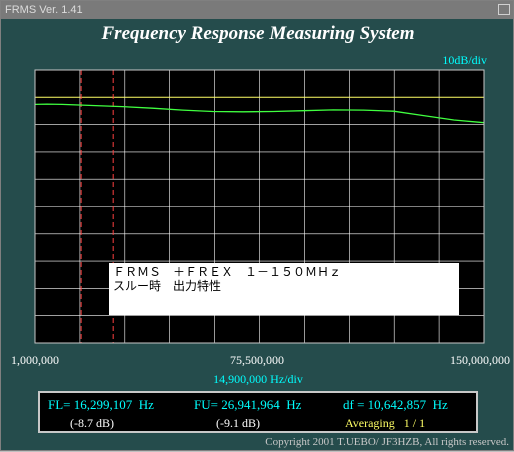 Image resolution: width=514 pixels, height=452 pixels. I want to click on y-scale-label: 10dB/div, so click(464, 60).